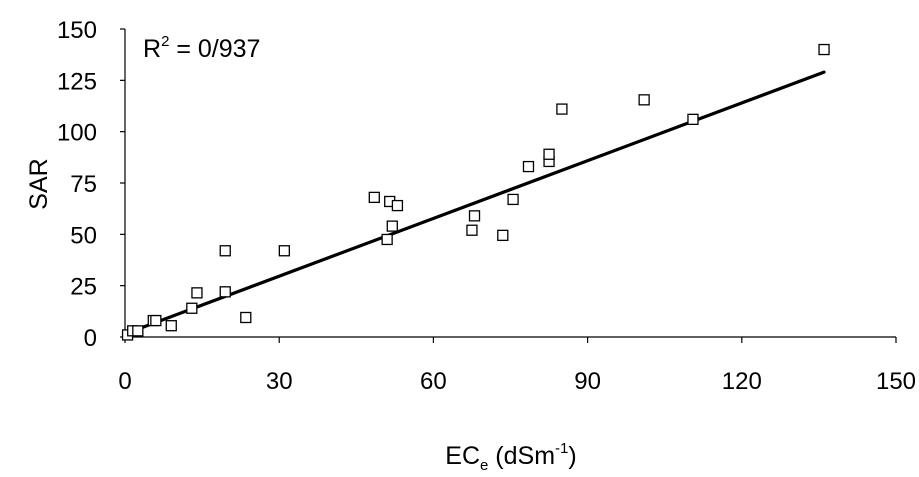 Image resolution: width=919 pixels, height=477 pixels. What do you see at coordinates (279, 381) in the screenshot?
I see `x-tick-label: 30` at bounding box center [279, 381].